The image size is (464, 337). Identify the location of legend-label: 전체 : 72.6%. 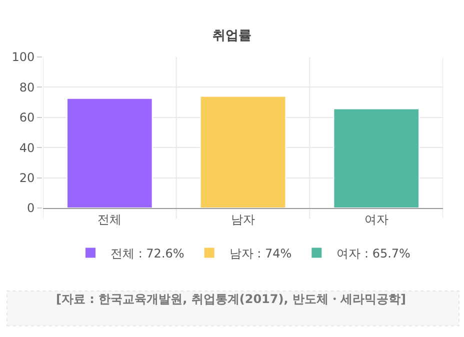
(147, 253).